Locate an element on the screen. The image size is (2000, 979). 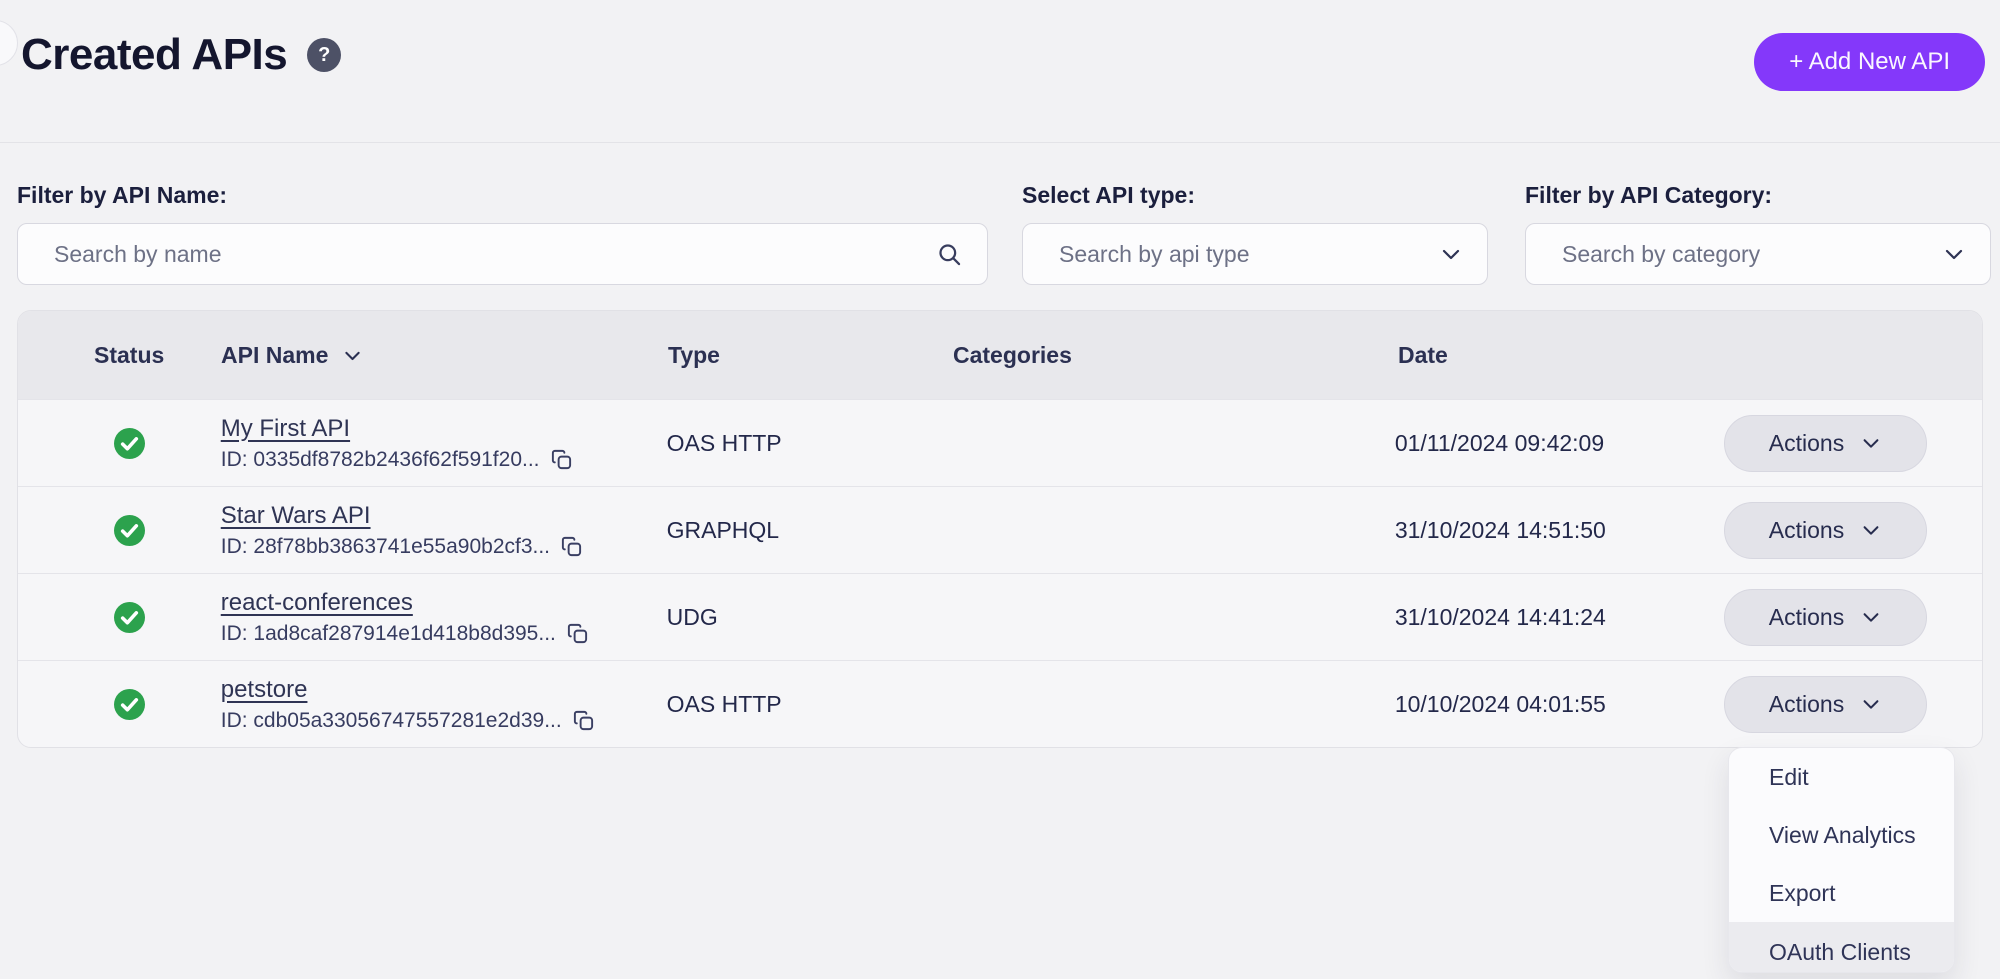
filter-api-name-label: Filter by API Name: is located at coordinates (122, 195).